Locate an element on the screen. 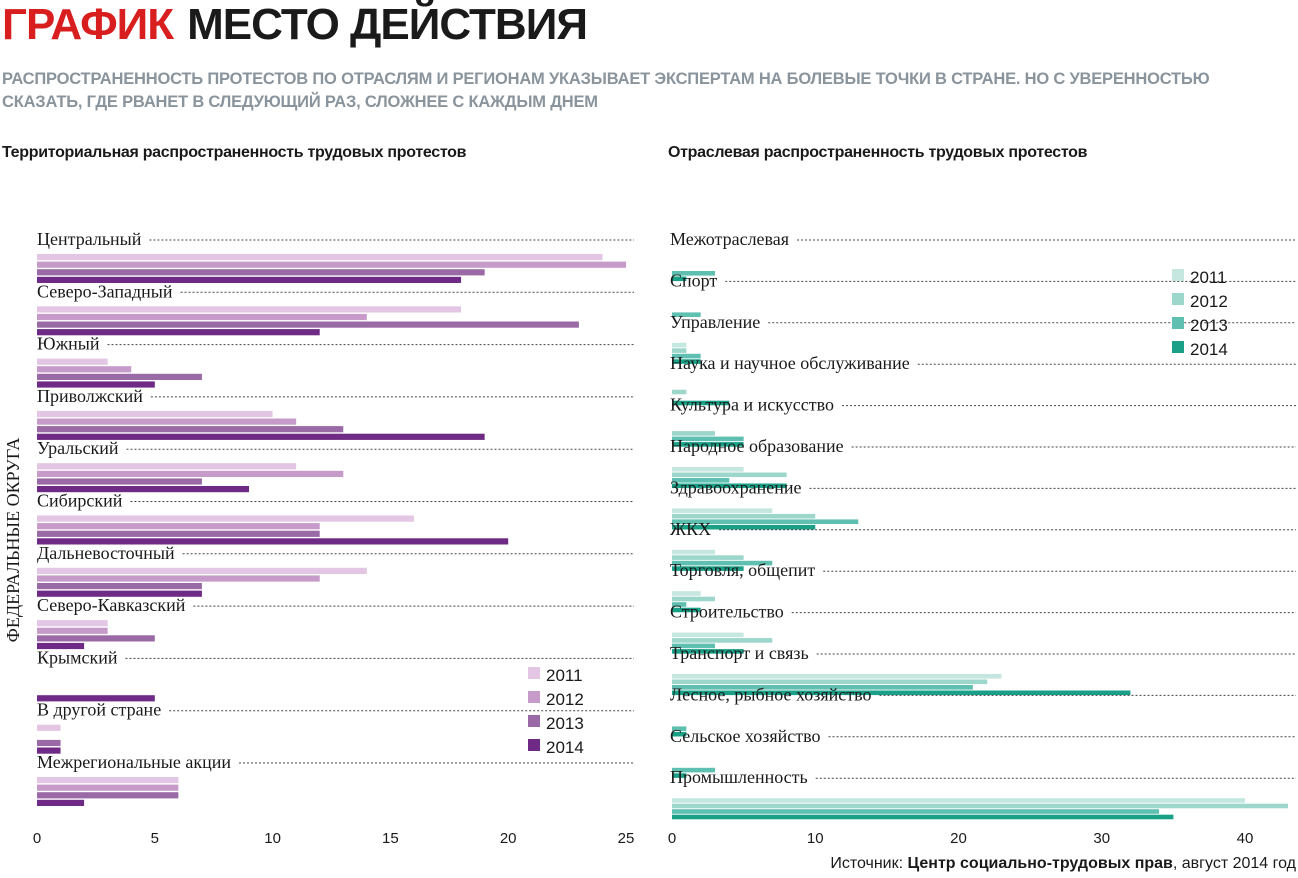 The height and width of the screenshot is (878, 1298). left-x-tick-label: 10 is located at coordinates (272, 838).